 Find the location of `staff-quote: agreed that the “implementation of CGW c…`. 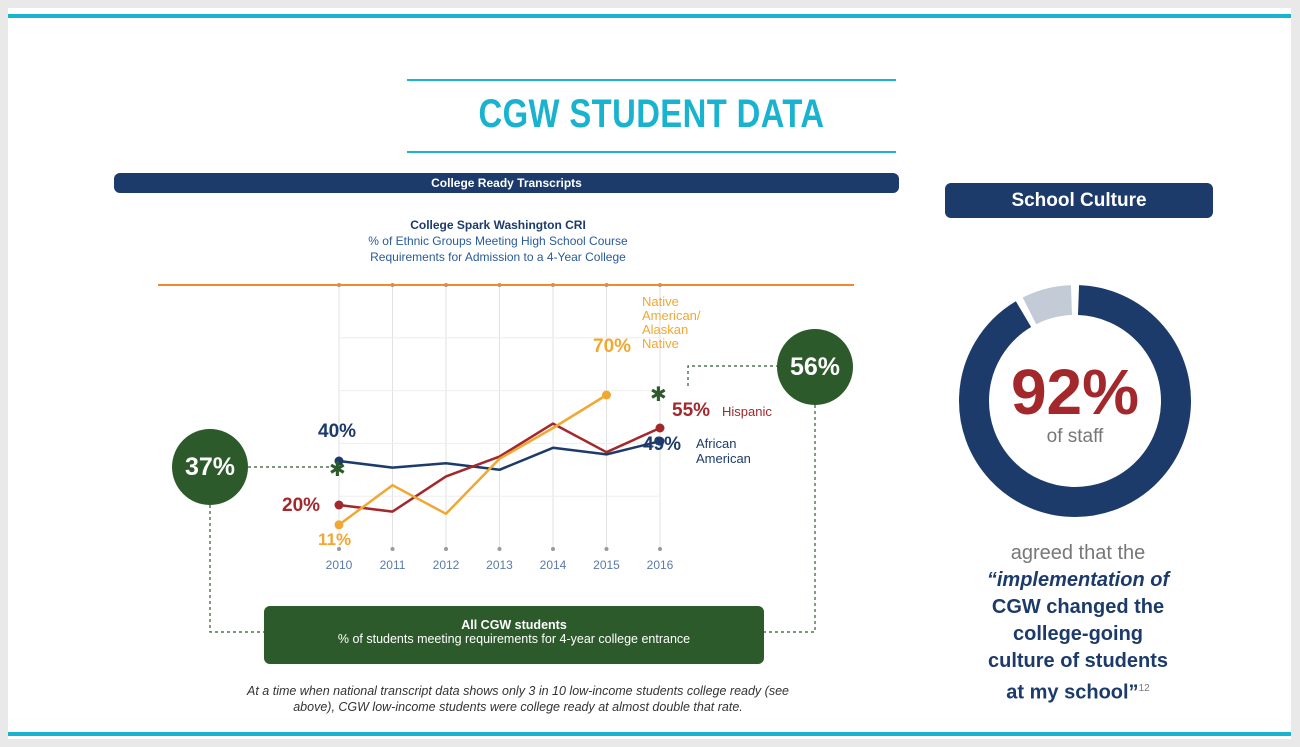

staff-quote: agreed that the “implementation of CGW c… is located at coordinates (1078, 623).